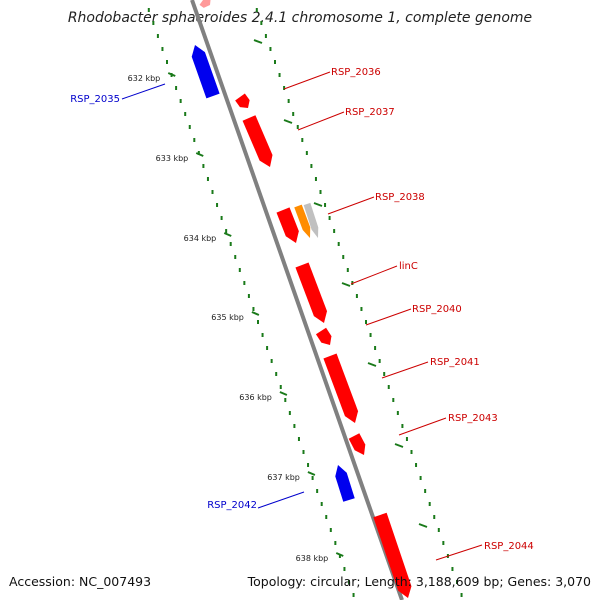  What do you see at coordinates (351, 205) in the screenshot?
I see `leader-line-rsp-2038` at bounding box center [351, 205].